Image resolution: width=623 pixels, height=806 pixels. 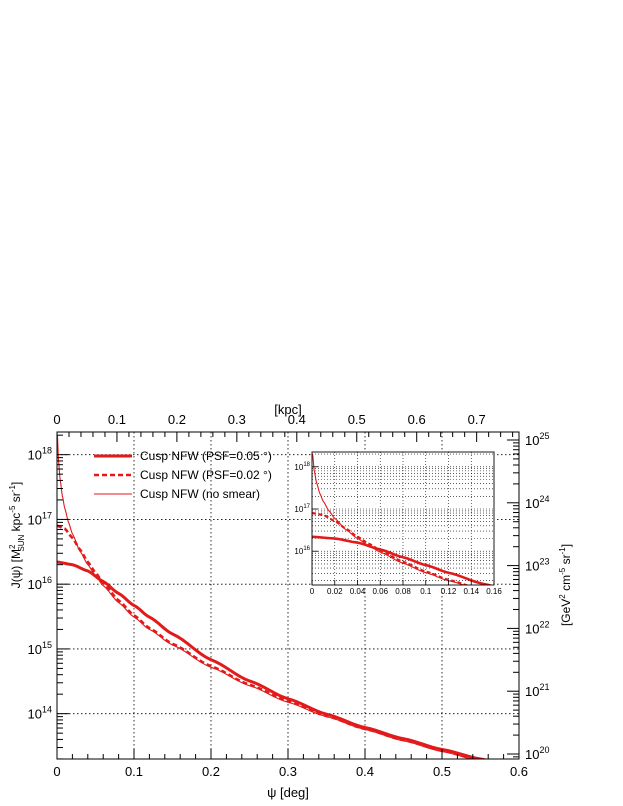 I want to click on x-tick-label: 0.3, so click(x=288, y=771).